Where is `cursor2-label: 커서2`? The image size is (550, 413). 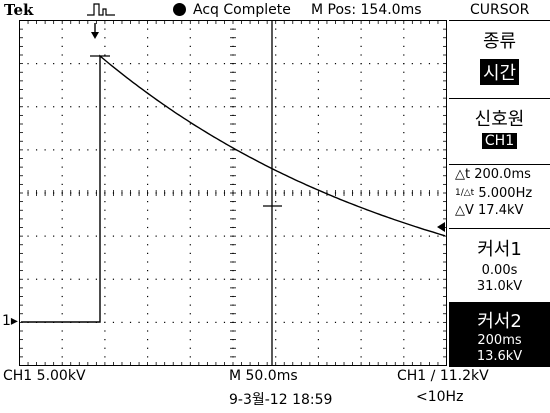 cursor2-label: 커서2 is located at coordinates (499, 321).